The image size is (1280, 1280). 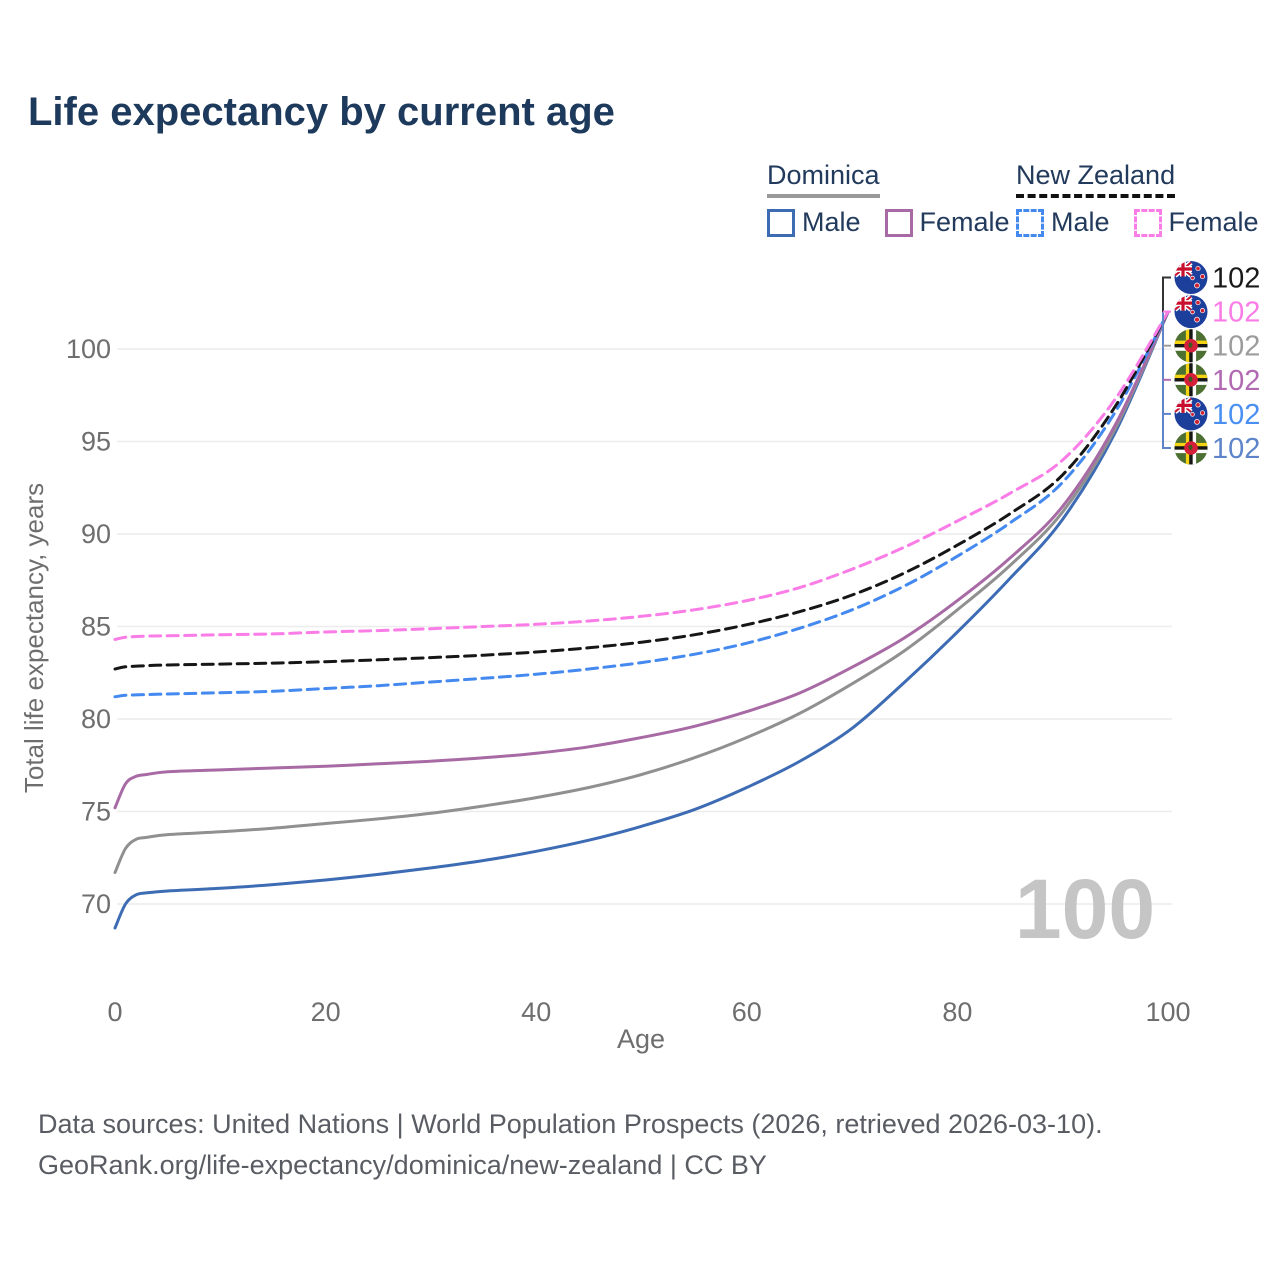 I want to click on legend-swatch-dominica-female, so click(x=898, y=222).